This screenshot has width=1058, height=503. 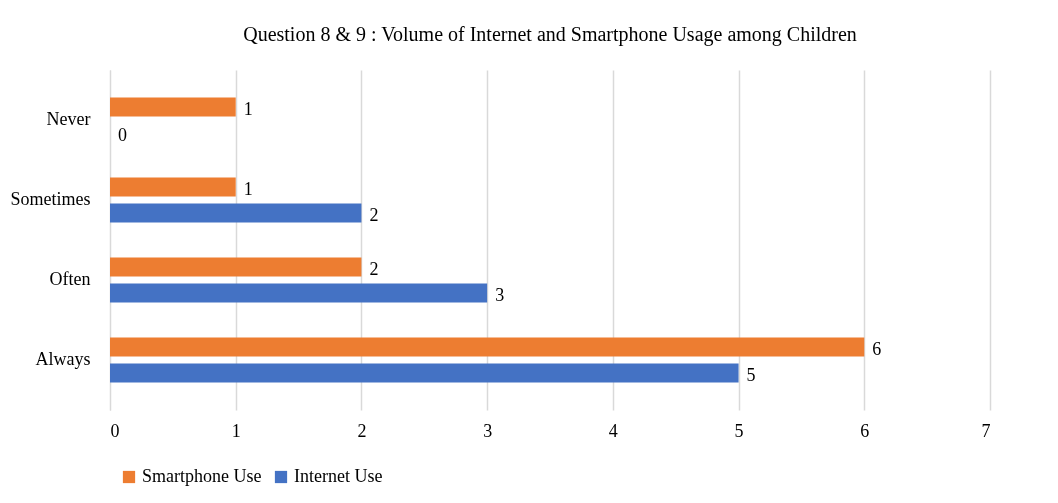 I want to click on y-tick-label: Sometimes, so click(x=50, y=199).